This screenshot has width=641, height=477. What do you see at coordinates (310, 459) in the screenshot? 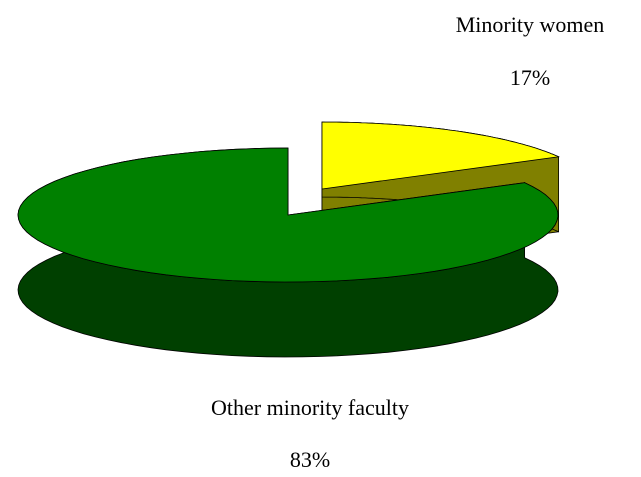
I see `slice-value-label: 83%` at bounding box center [310, 459].